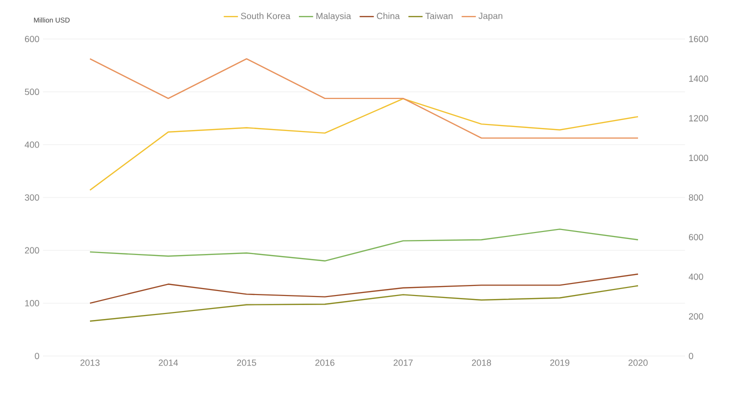 The height and width of the screenshot is (393, 731). Describe the element at coordinates (37, 356) in the screenshot. I see `y-tick-label: 0` at that location.